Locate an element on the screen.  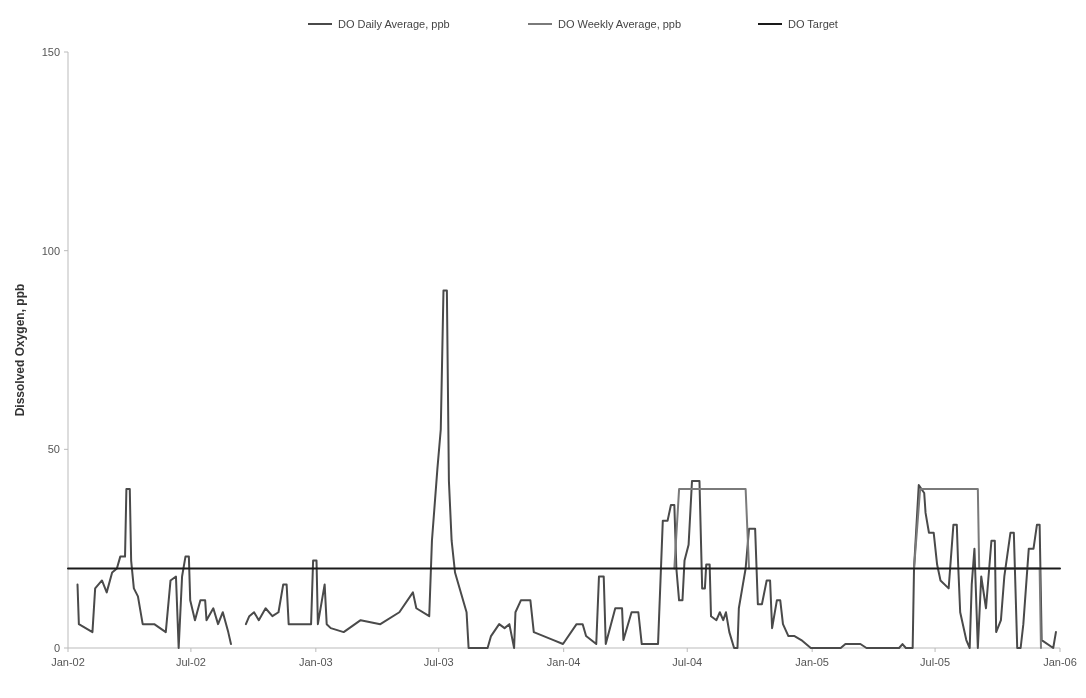
x-tick-label: Jan-02 is located at coordinates (68, 662).